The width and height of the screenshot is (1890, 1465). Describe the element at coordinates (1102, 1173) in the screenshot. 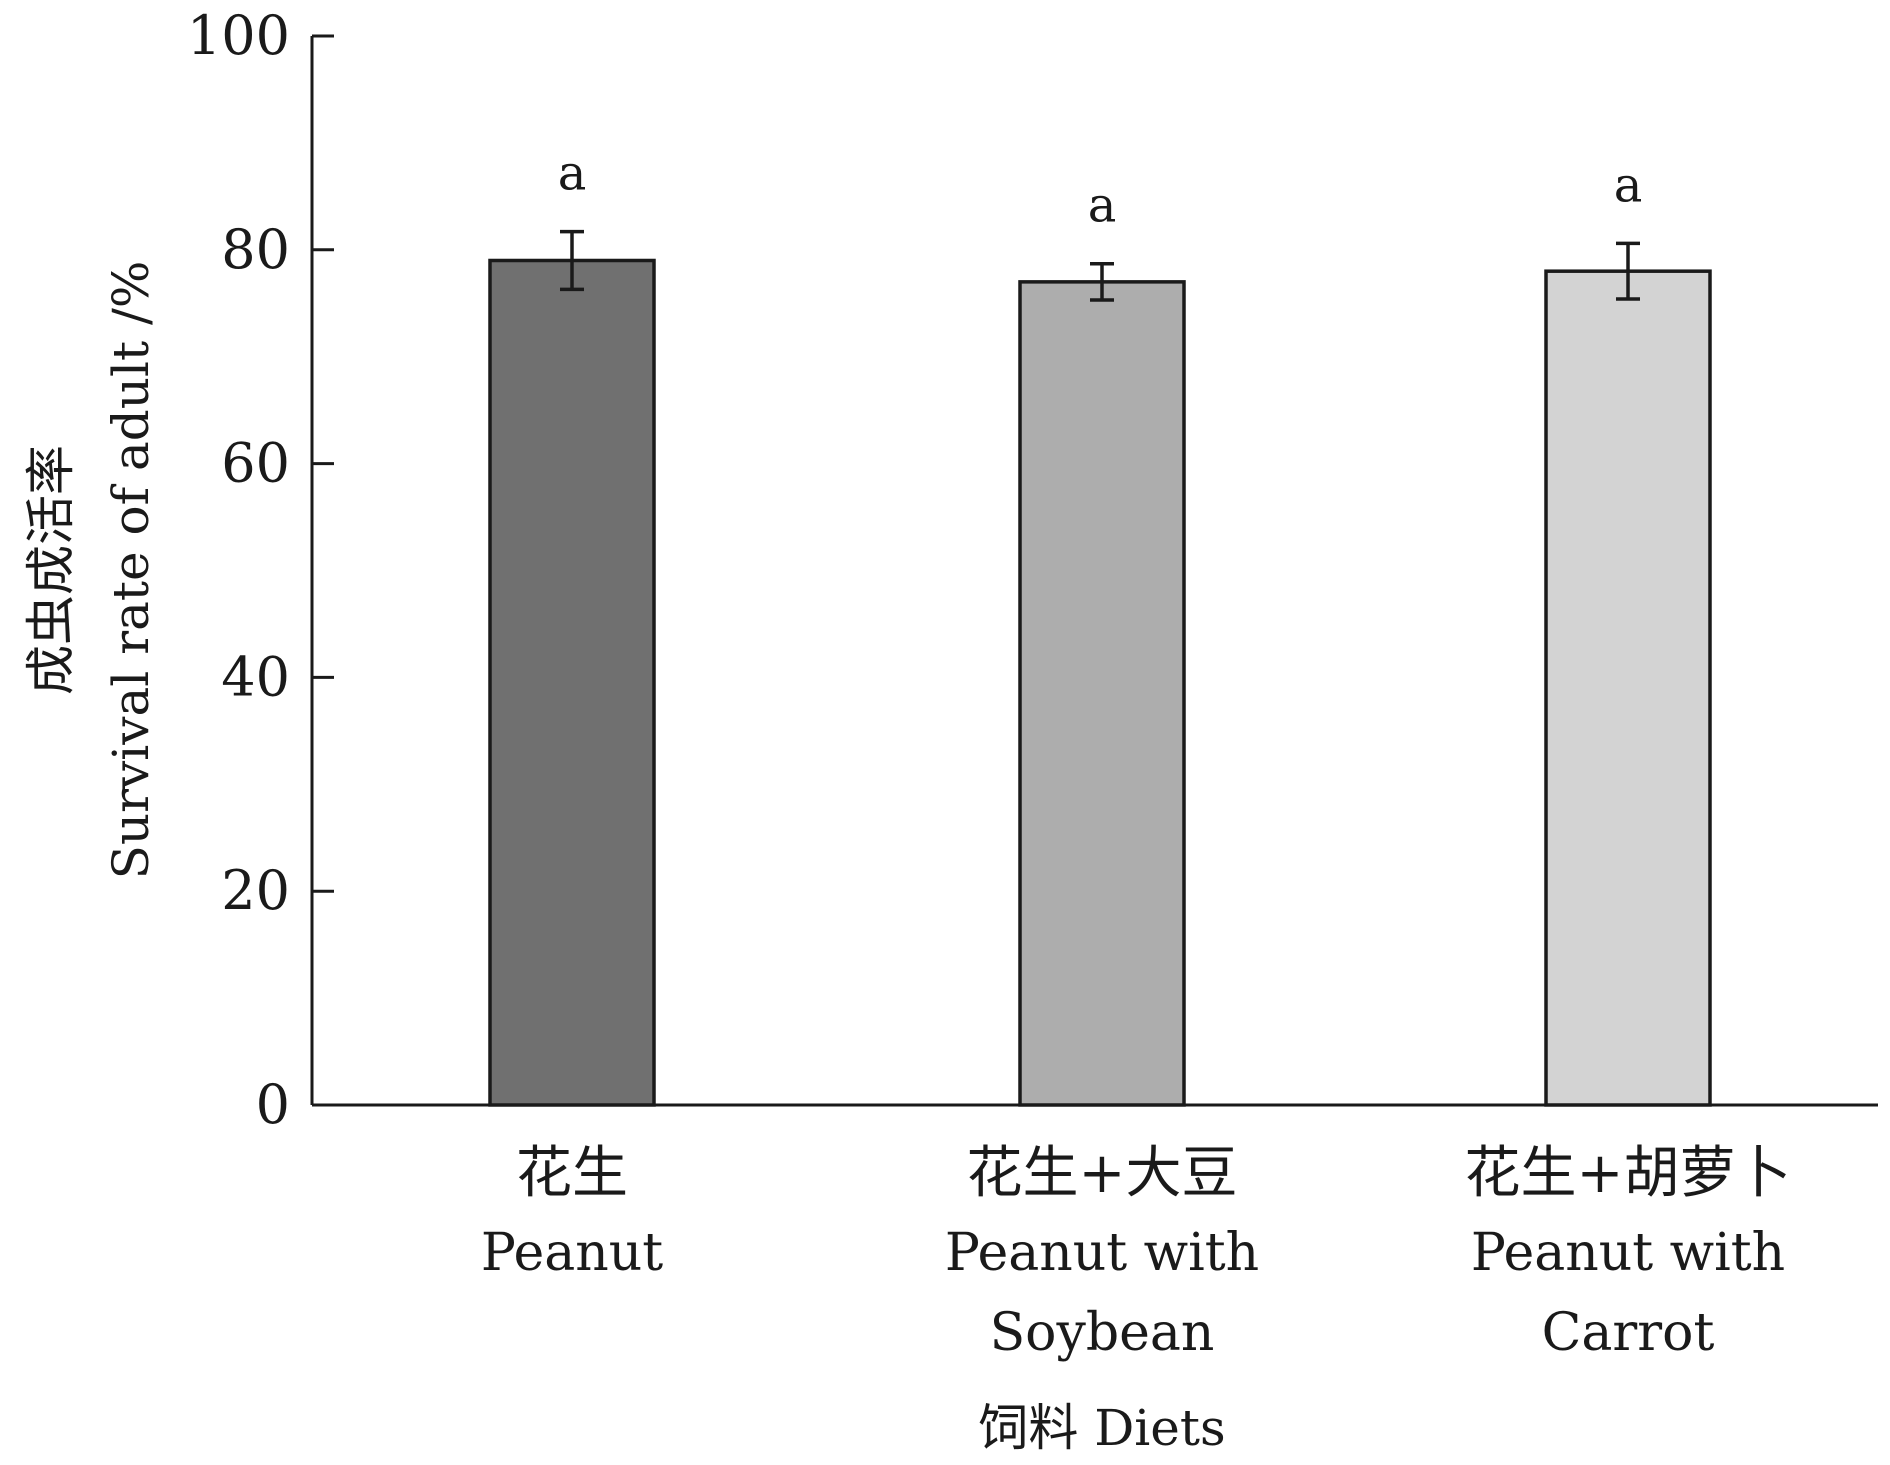

I see `x-category-label-cn-2: 花生+大豆` at that location.